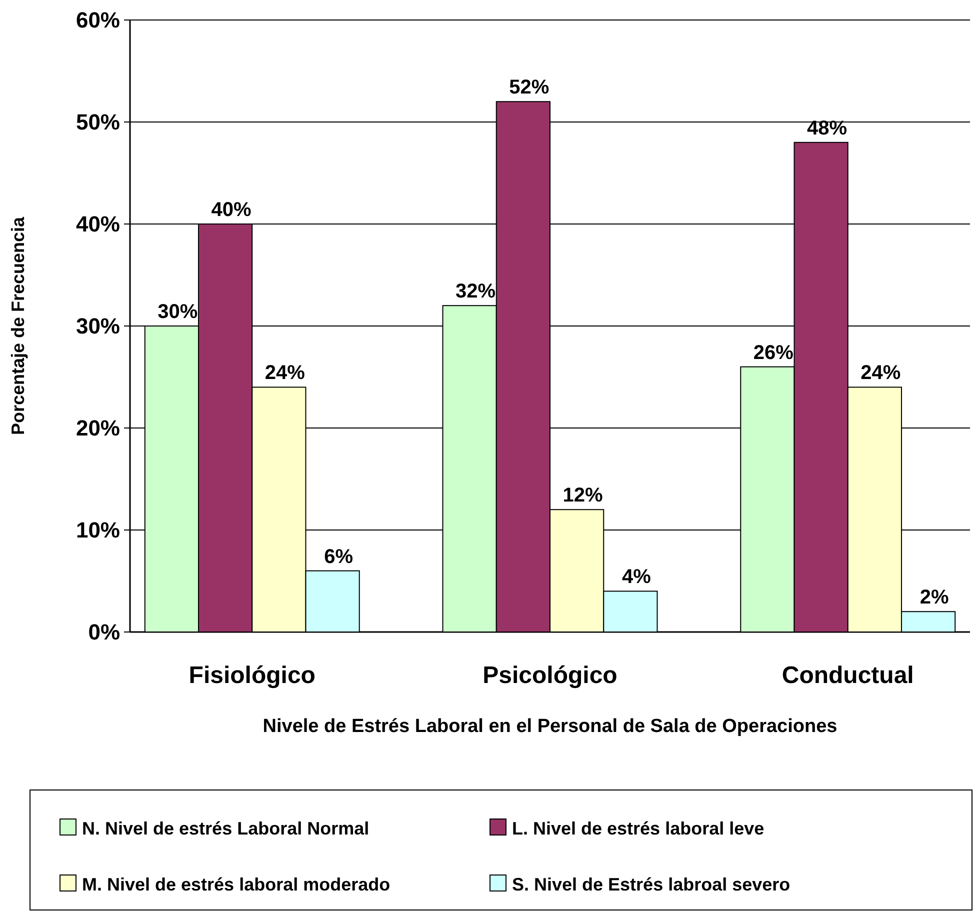  I want to click on data-label: 30%, so click(178, 312).